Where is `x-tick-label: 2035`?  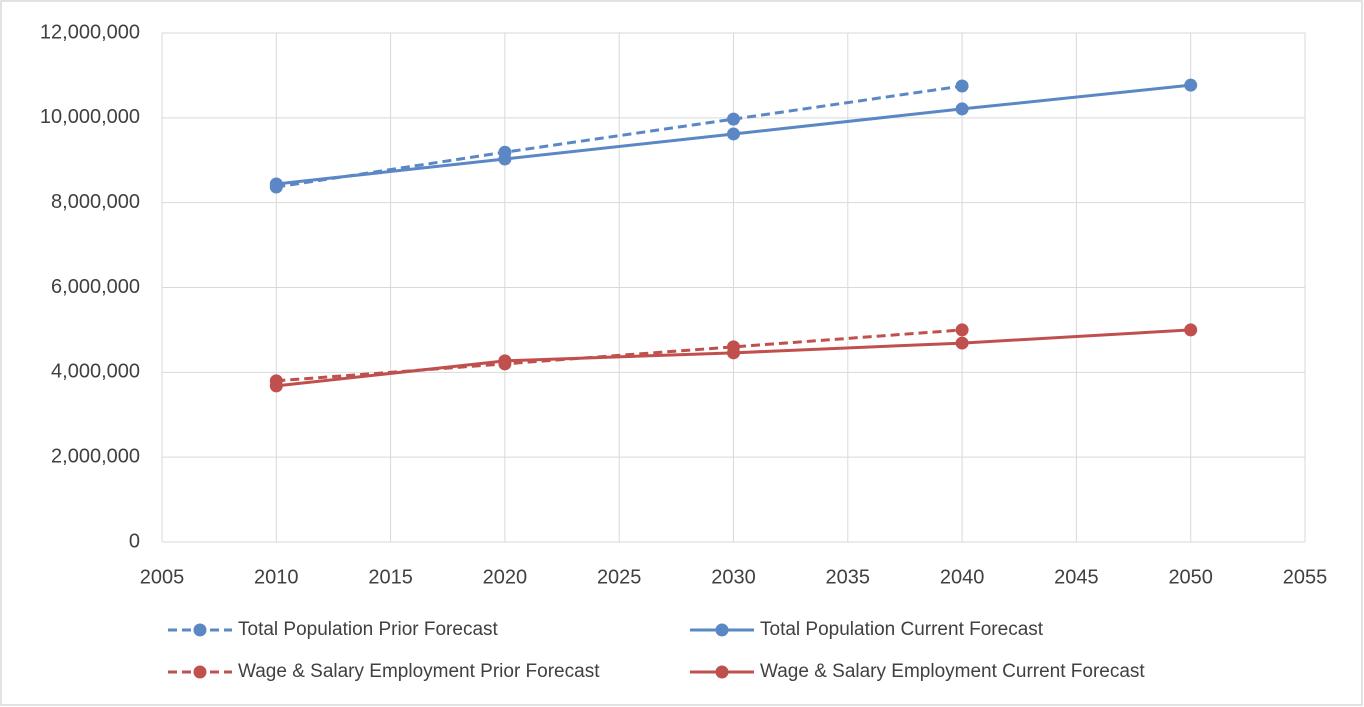
x-tick-label: 2035 is located at coordinates (848, 577).